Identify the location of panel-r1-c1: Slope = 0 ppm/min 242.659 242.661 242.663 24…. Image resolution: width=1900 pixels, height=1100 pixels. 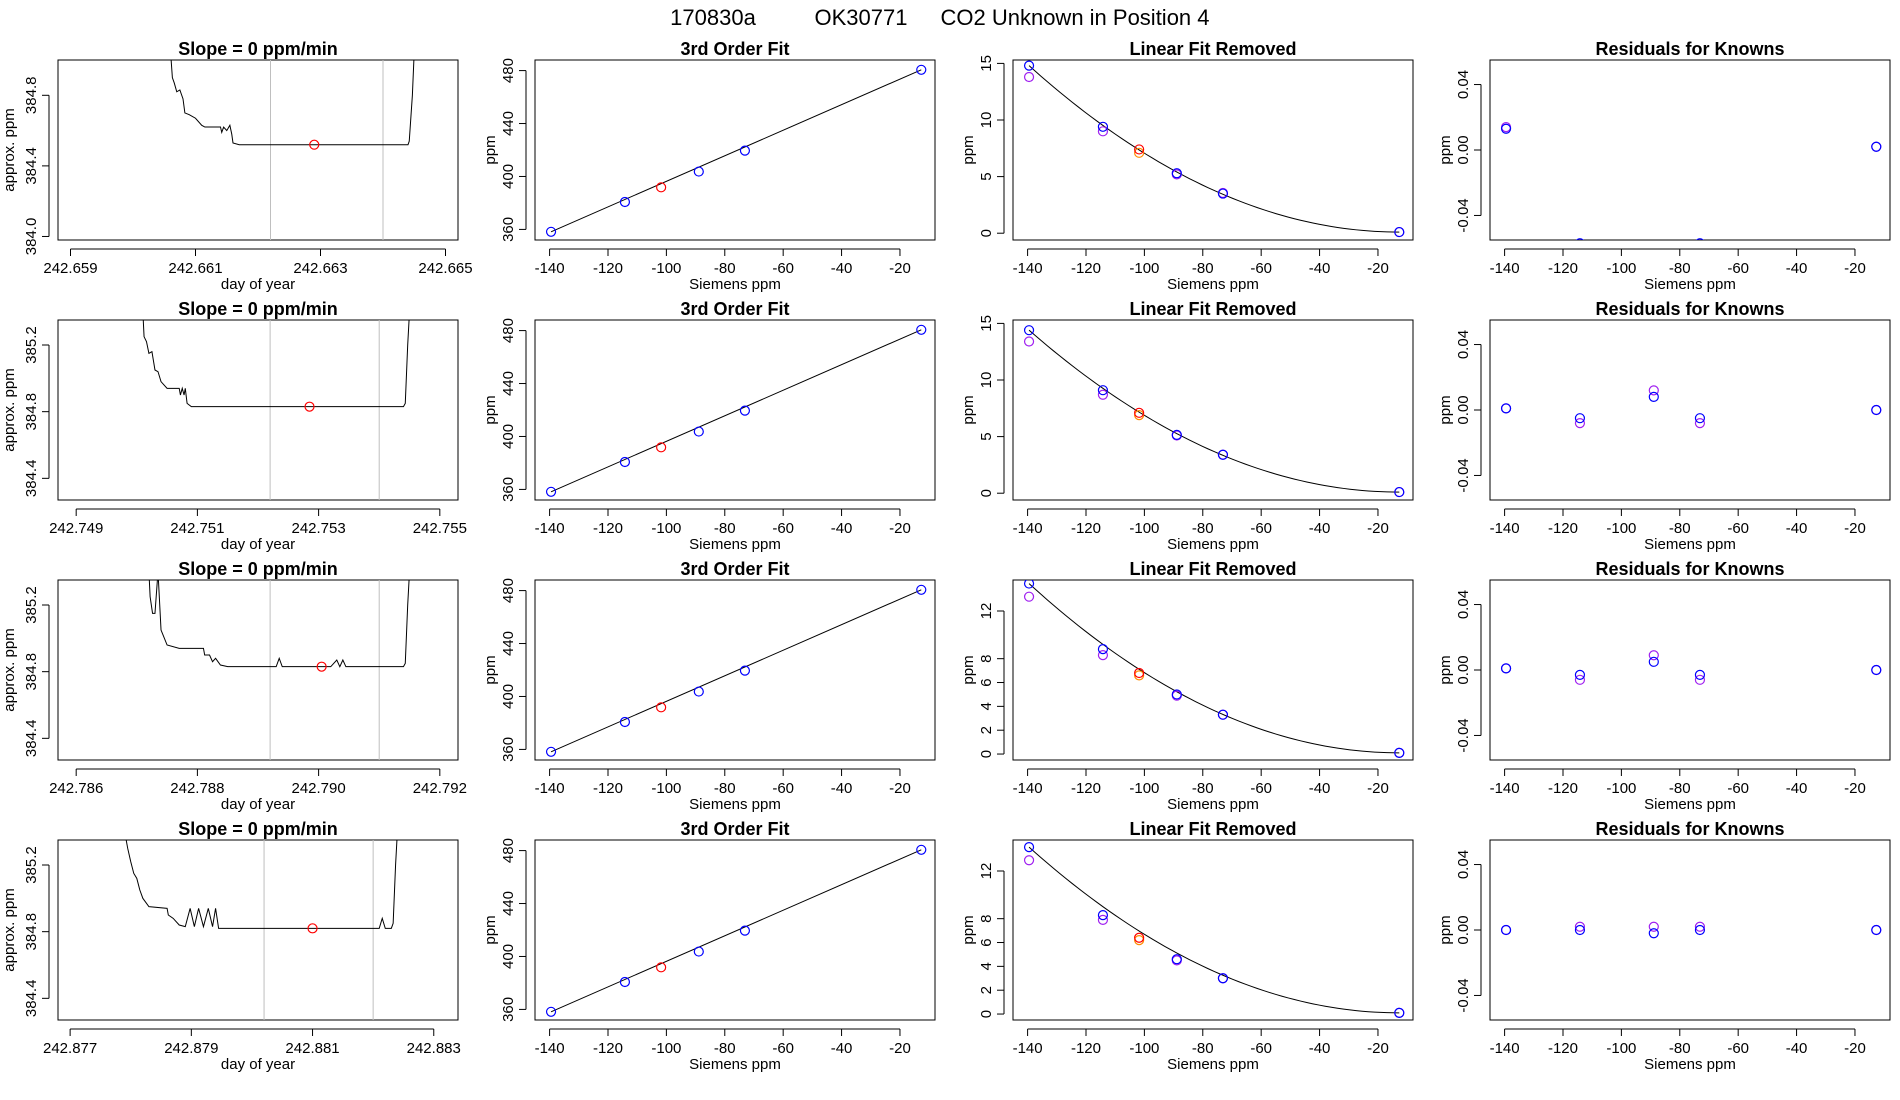
(237, 166).